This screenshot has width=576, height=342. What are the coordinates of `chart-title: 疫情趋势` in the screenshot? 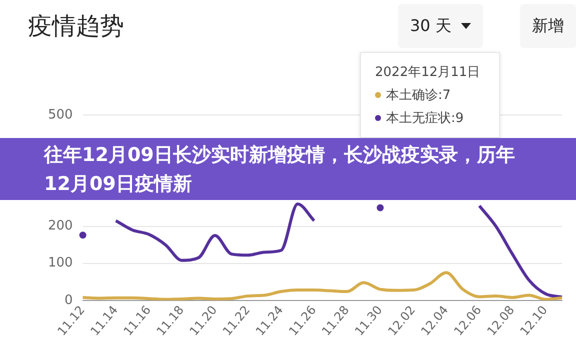 It's located at (76, 26).